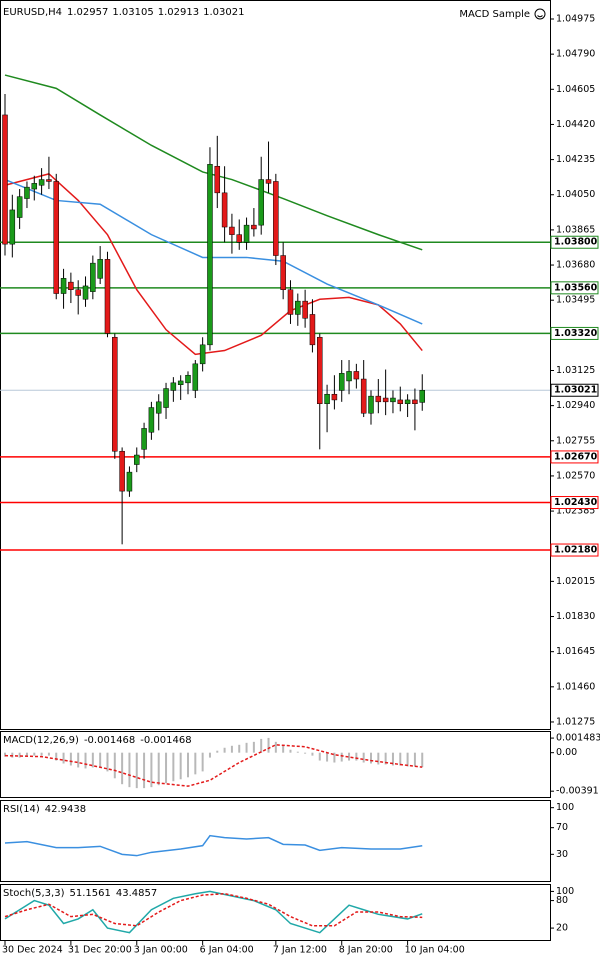  I want to click on y-tick-label: 1.02755, so click(575, 440).